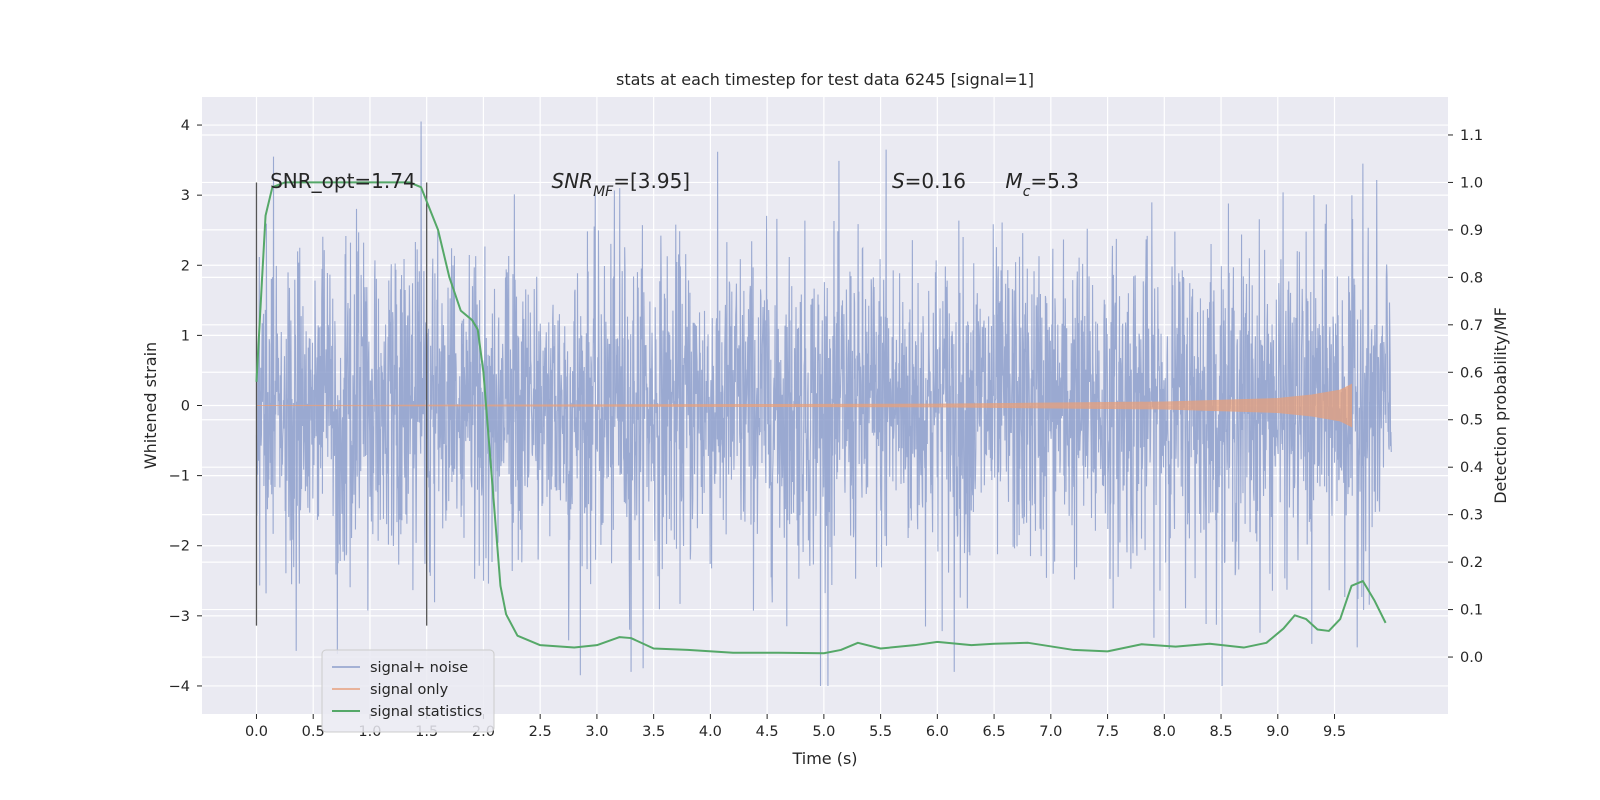 The width and height of the screenshot is (1600, 800). What do you see at coordinates (1471, 326) in the screenshot?
I see `y2-tick-label: 0.7` at bounding box center [1471, 326].